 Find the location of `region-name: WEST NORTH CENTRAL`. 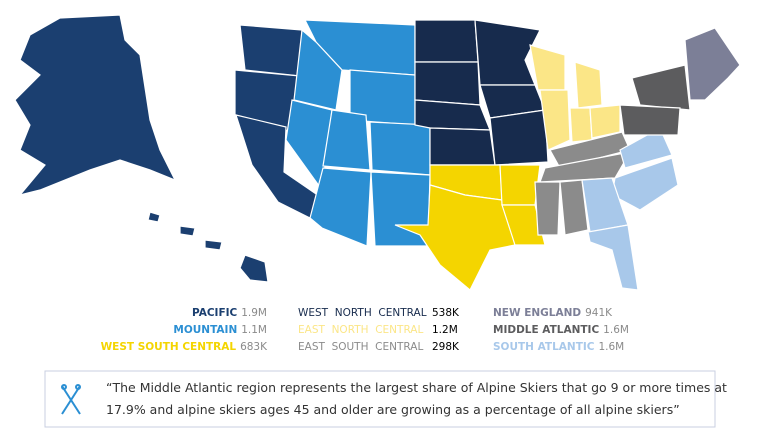

region-name: WEST NORTH CENTRAL is located at coordinates (362, 313).